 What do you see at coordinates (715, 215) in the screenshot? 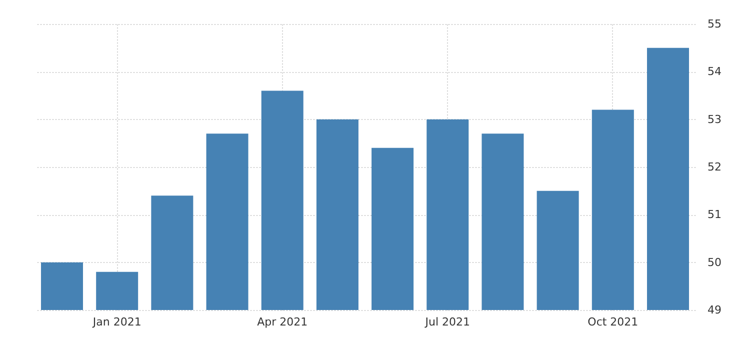
I see `y-tick-label: 51` at bounding box center [715, 215].